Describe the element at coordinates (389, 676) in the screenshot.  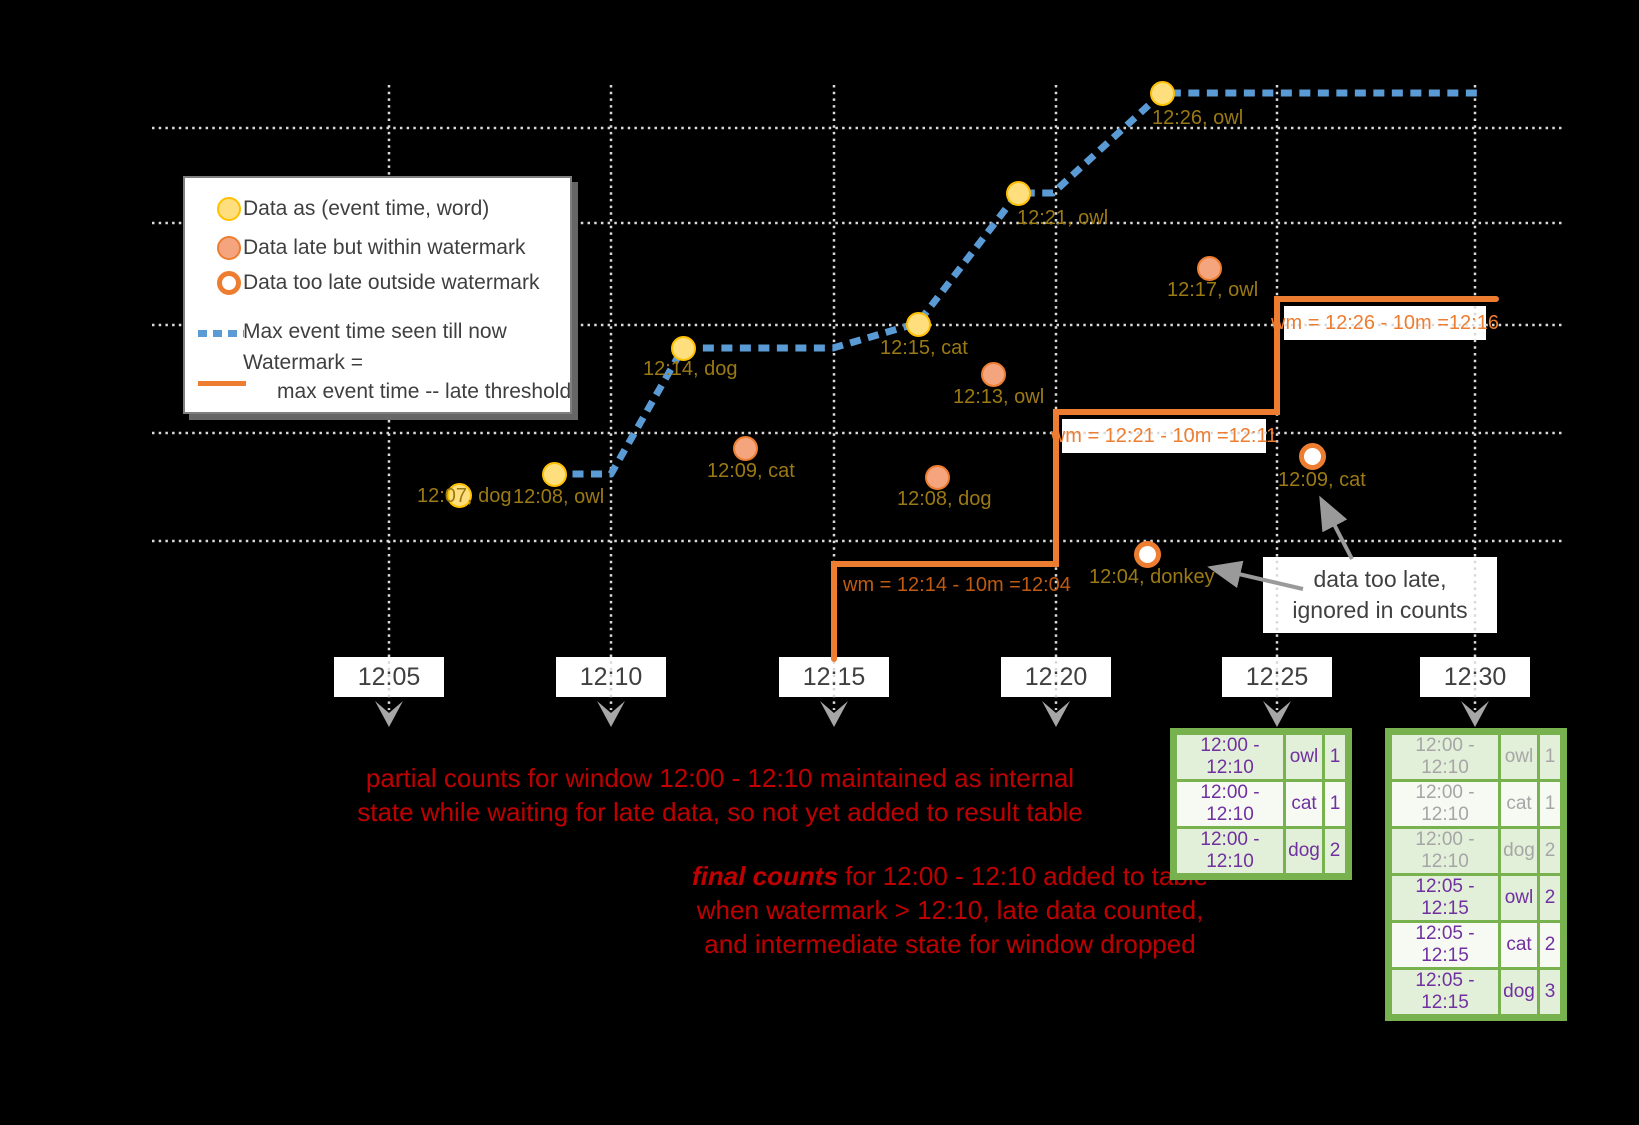
I see `tick-12-05: 12:05` at that location.